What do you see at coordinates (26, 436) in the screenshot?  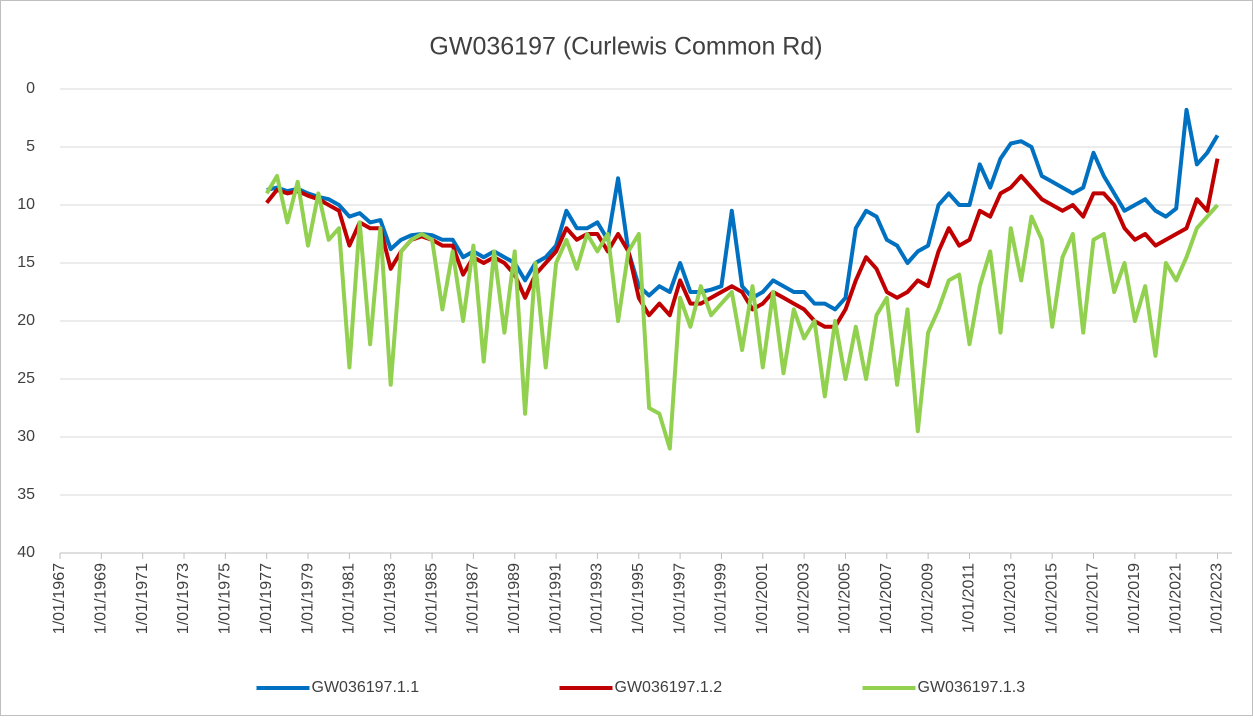 I see `y-tick-label: 30` at bounding box center [26, 436].